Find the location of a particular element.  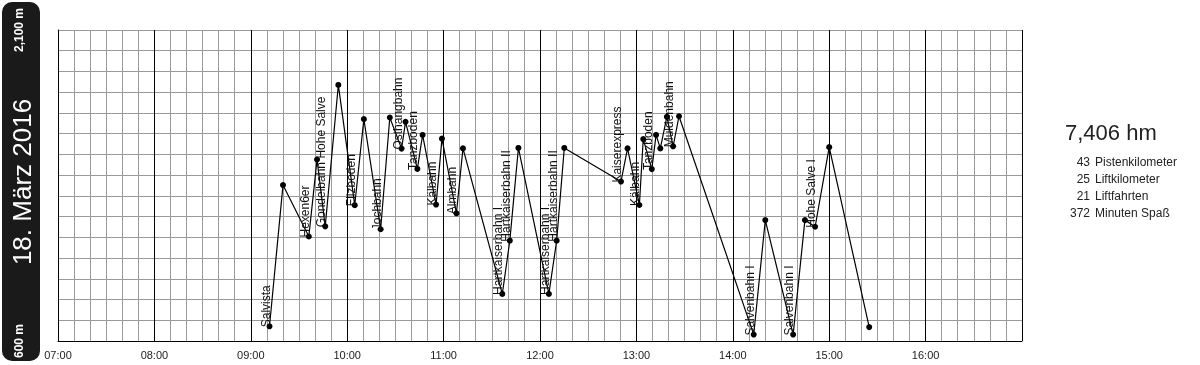

text: 7,406 hm is located at coordinates (1111, 133).